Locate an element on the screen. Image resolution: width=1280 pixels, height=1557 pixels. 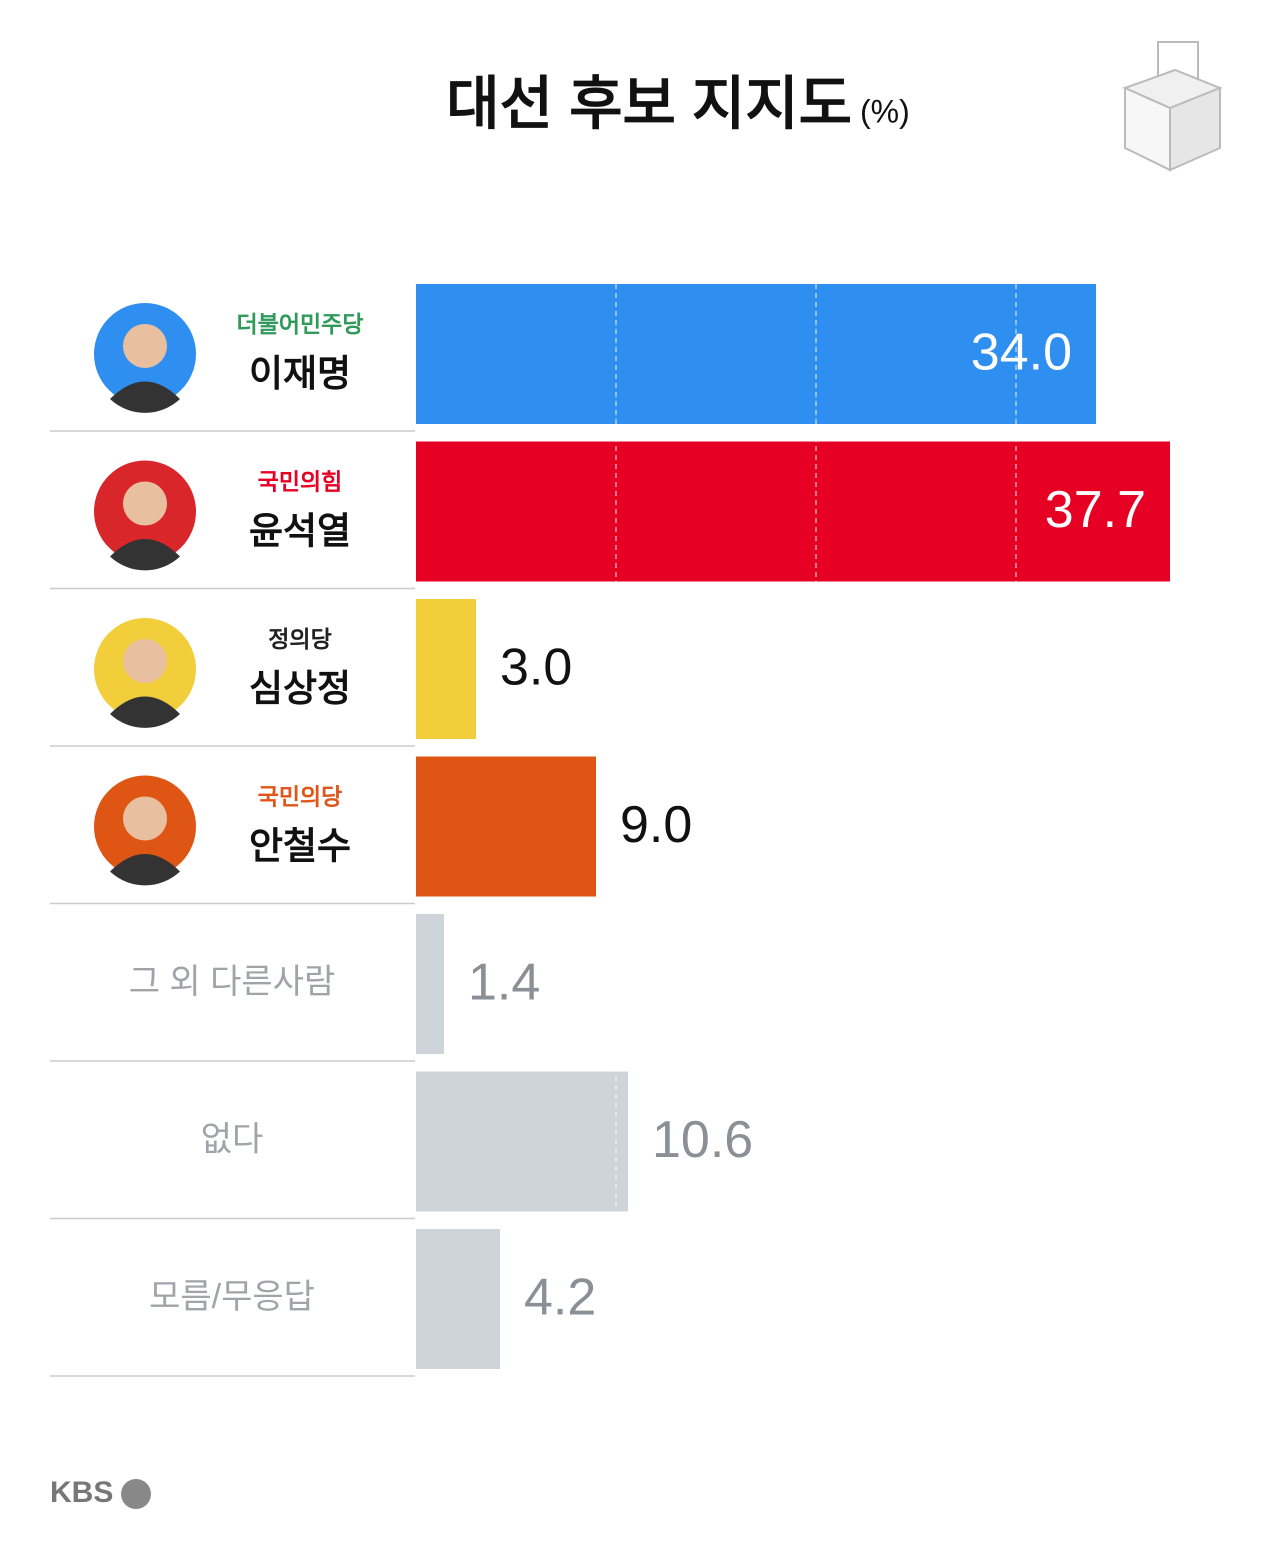
category-label: 그 외 다른사람 is located at coordinates (232, 982).